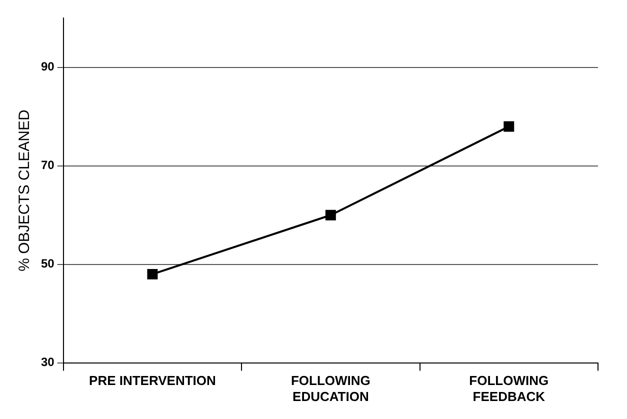 The image size is (627, 419). I want to click on x-tick-label: FOLLOWING FEEDBACK, so click(509, 388).